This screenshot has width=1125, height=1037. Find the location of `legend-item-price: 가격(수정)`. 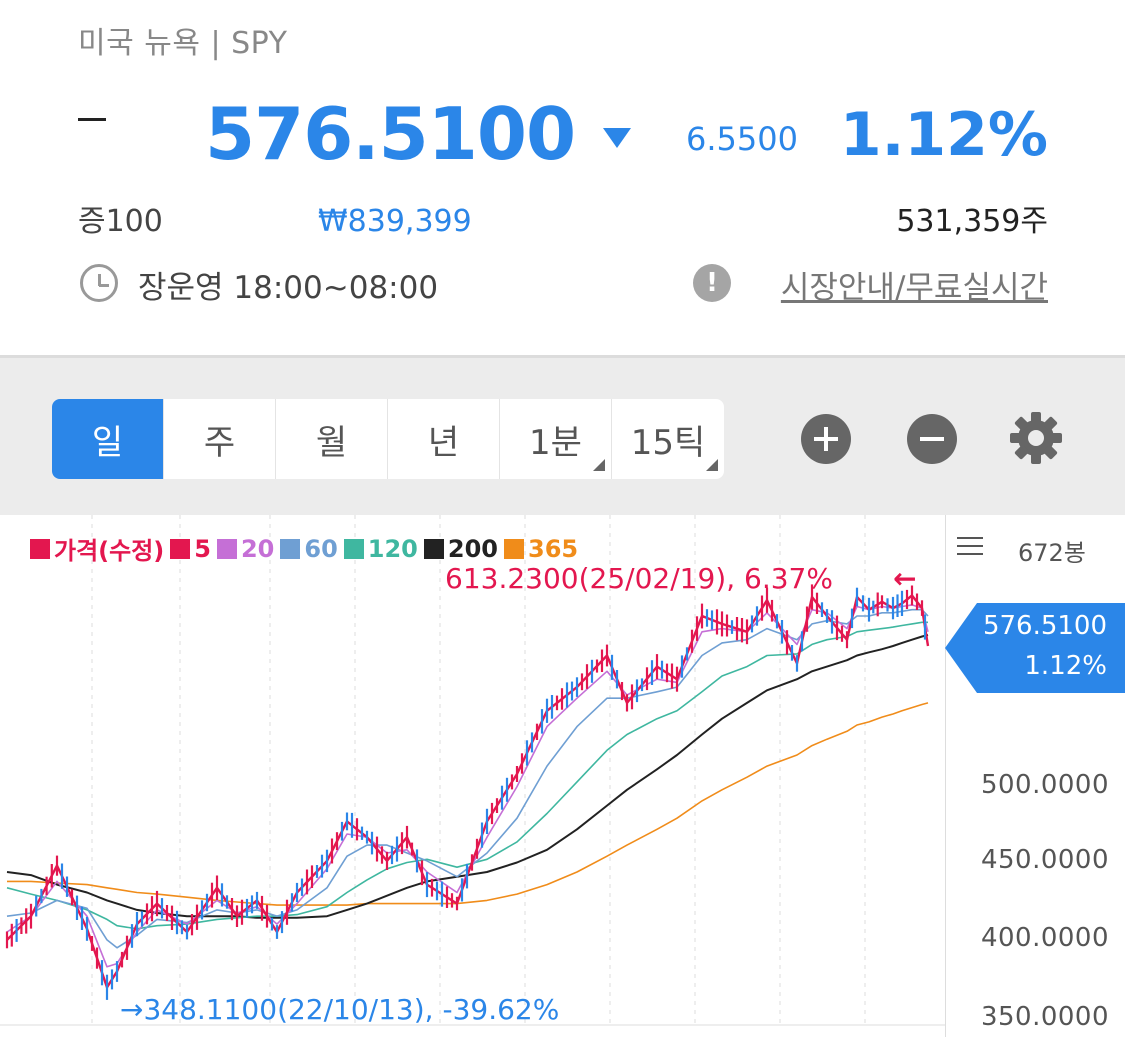

legend-item-price: 가격(수정) is located at coordinates (97, 548).